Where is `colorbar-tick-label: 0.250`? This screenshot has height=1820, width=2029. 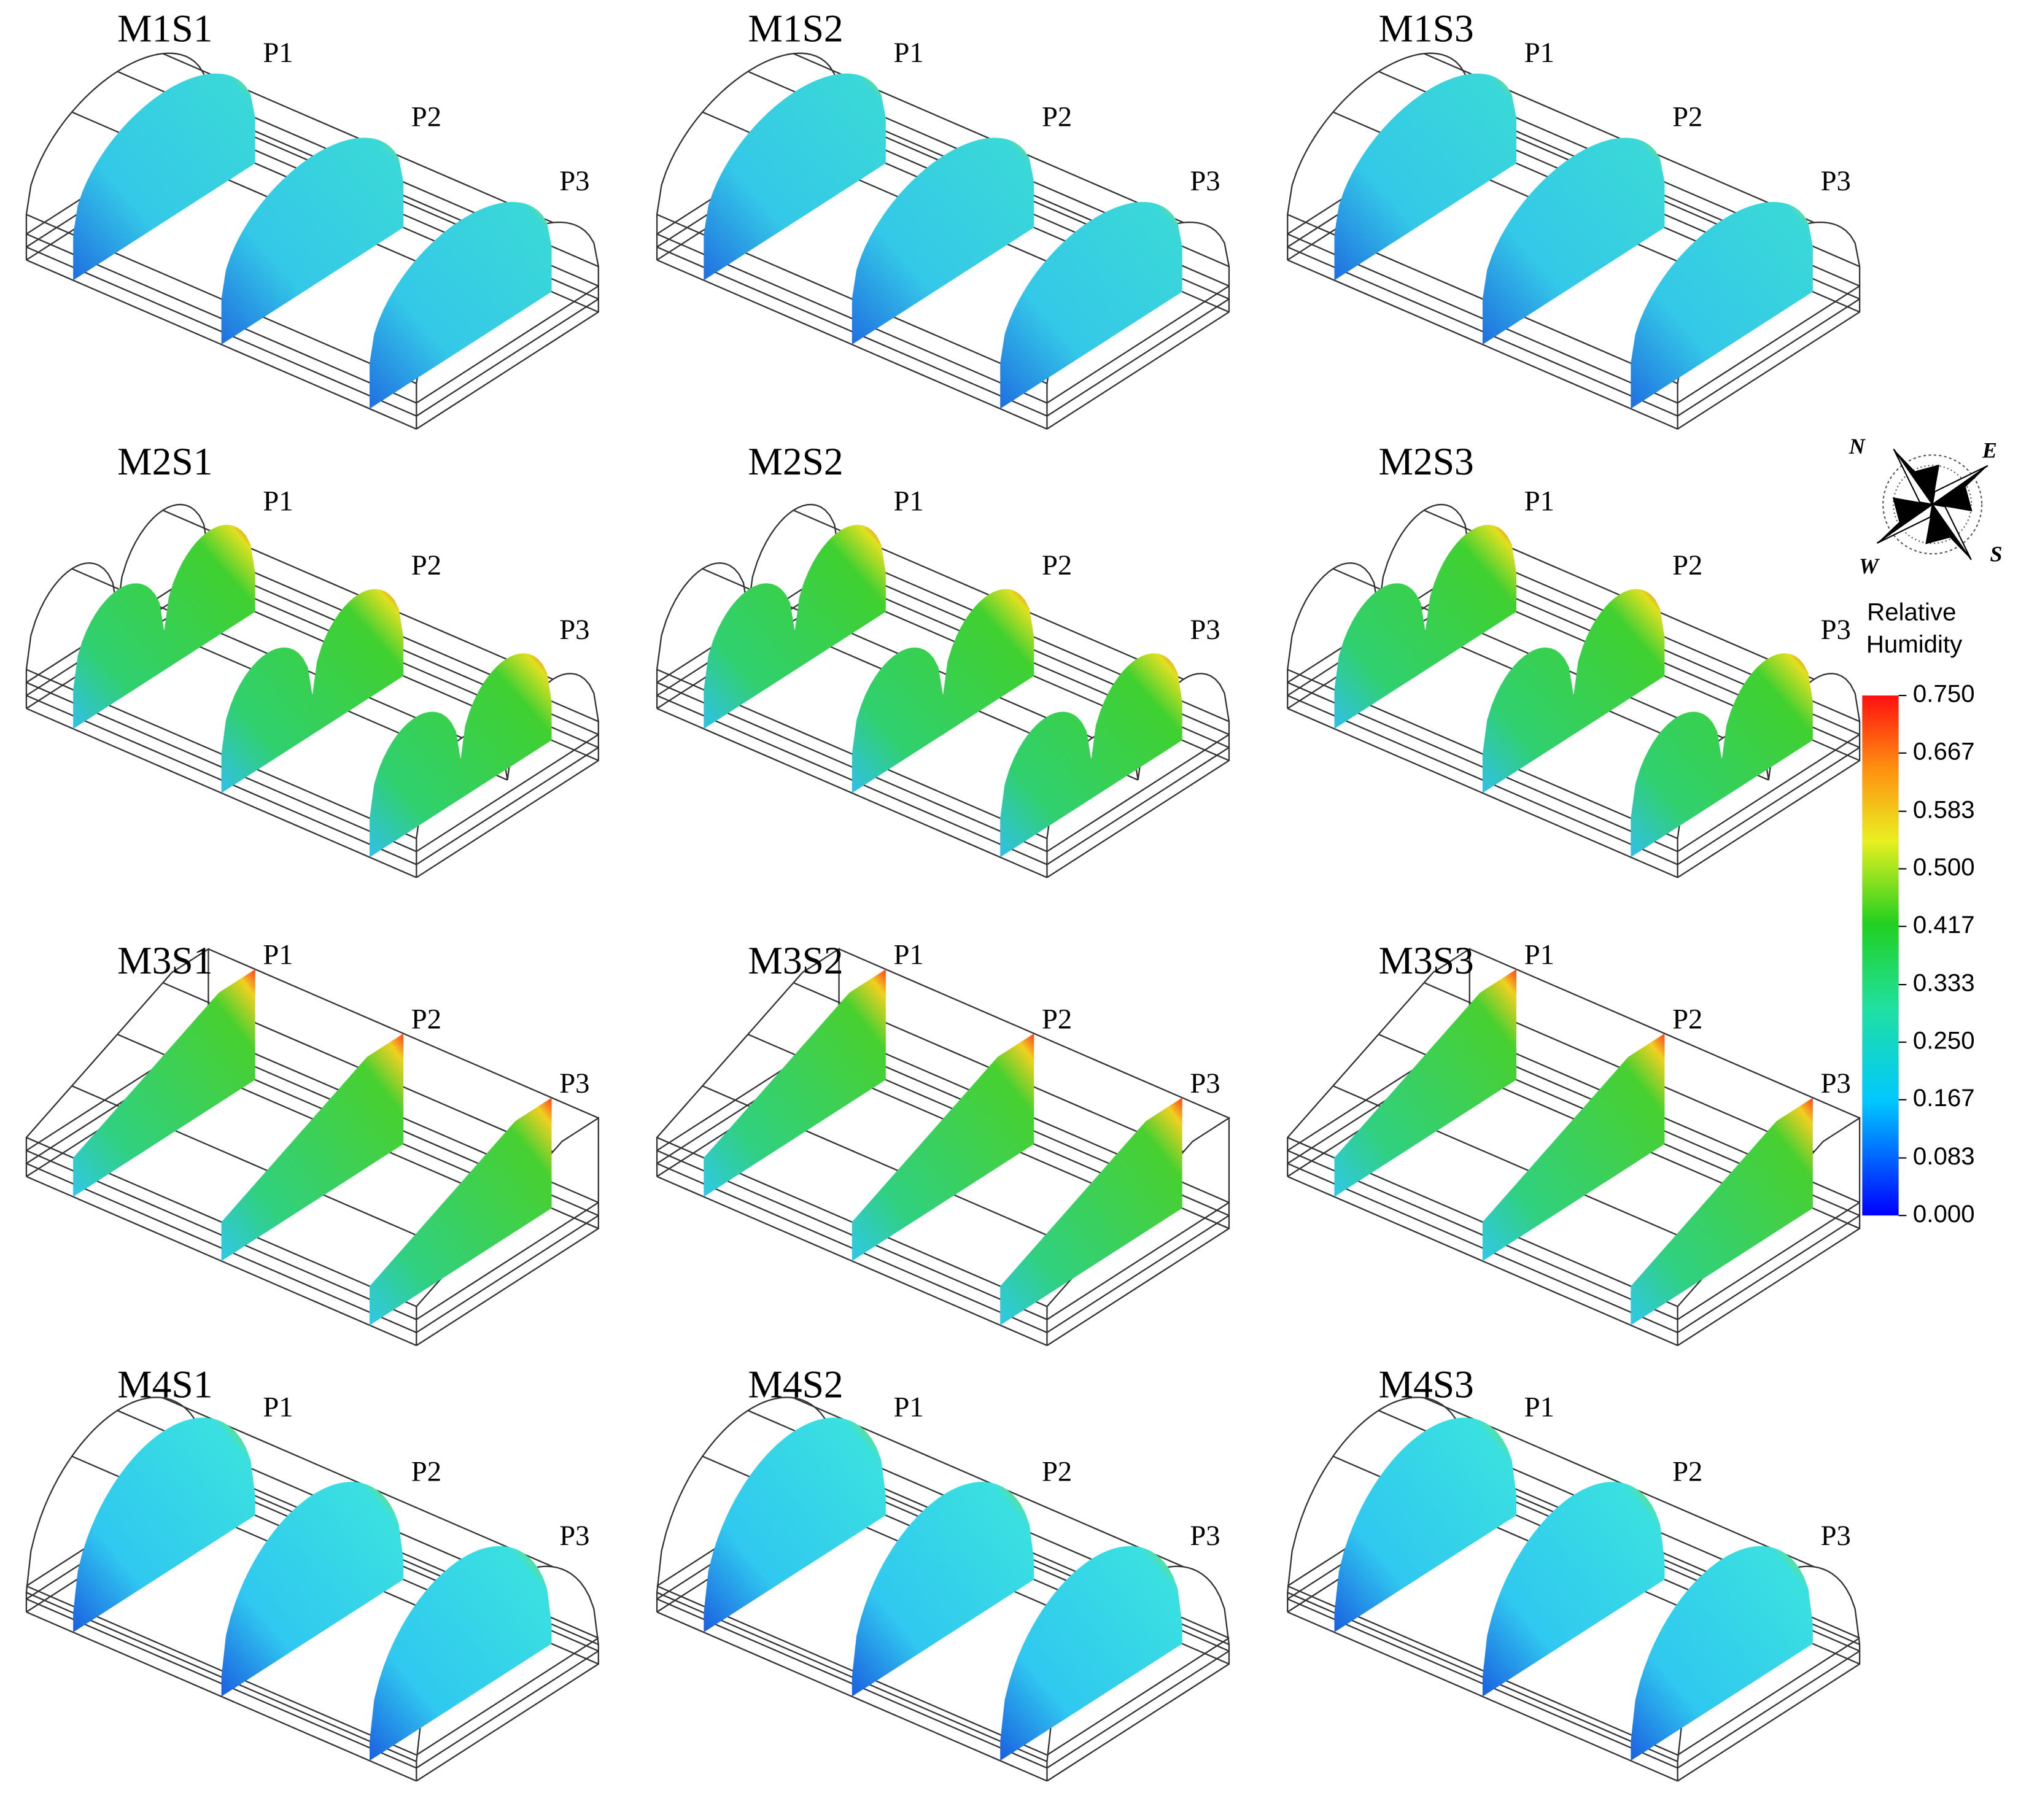 colorbar-tick-label: 0.250 is located at coordinates (1944, 1040).